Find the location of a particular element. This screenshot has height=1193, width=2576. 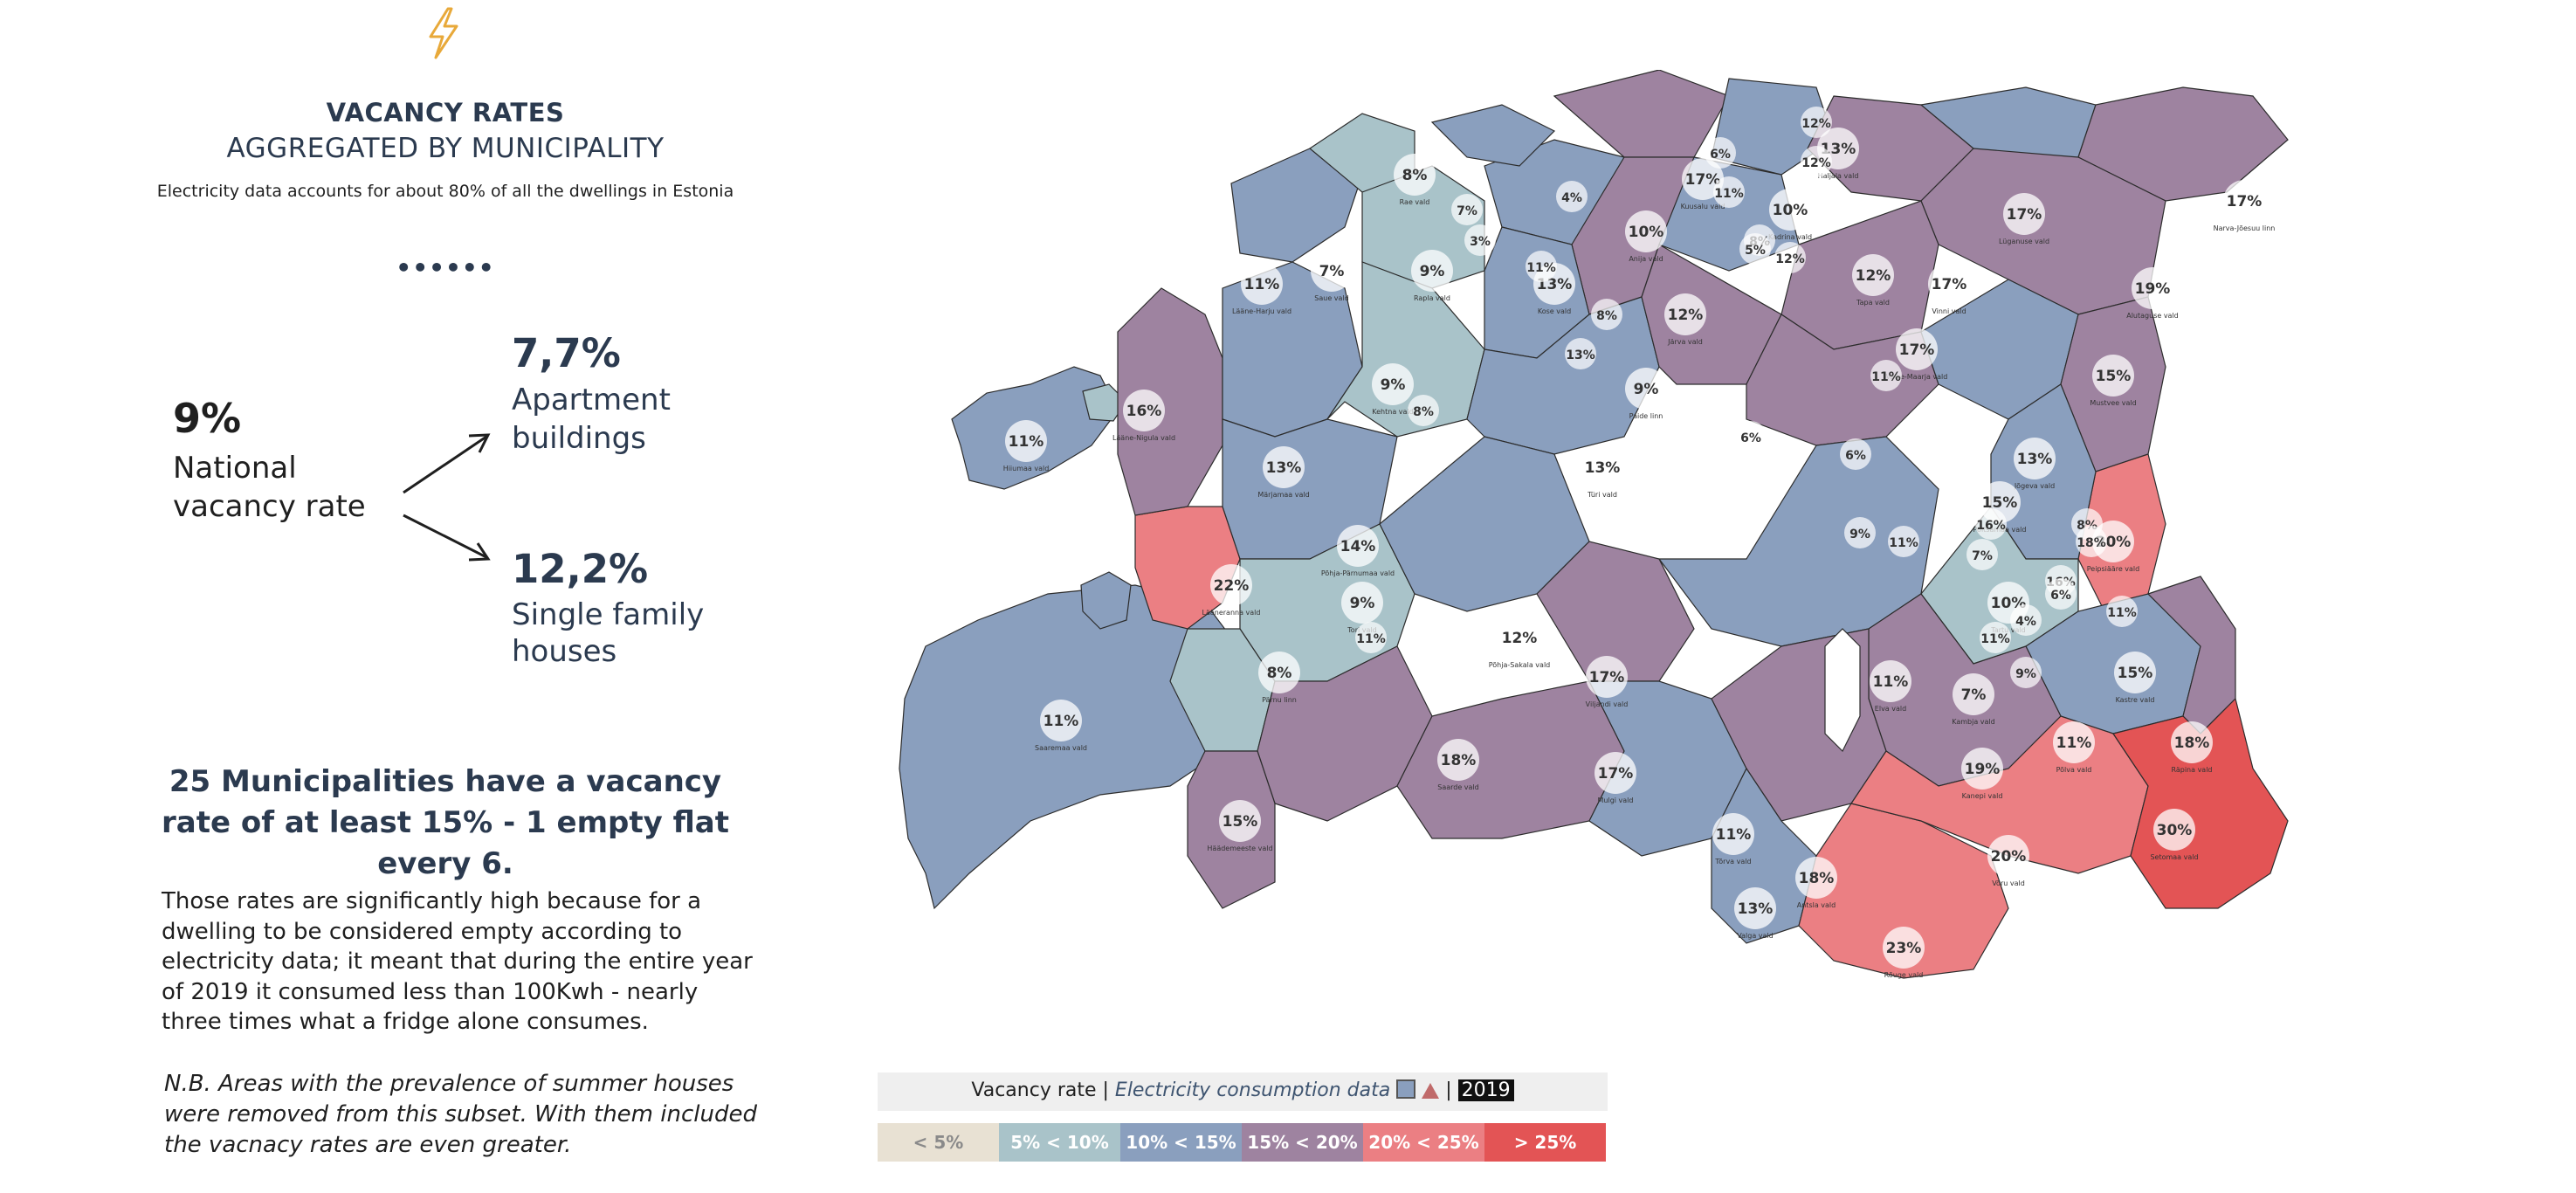

rate-label: 3% is located at coordinates (1480, 242).